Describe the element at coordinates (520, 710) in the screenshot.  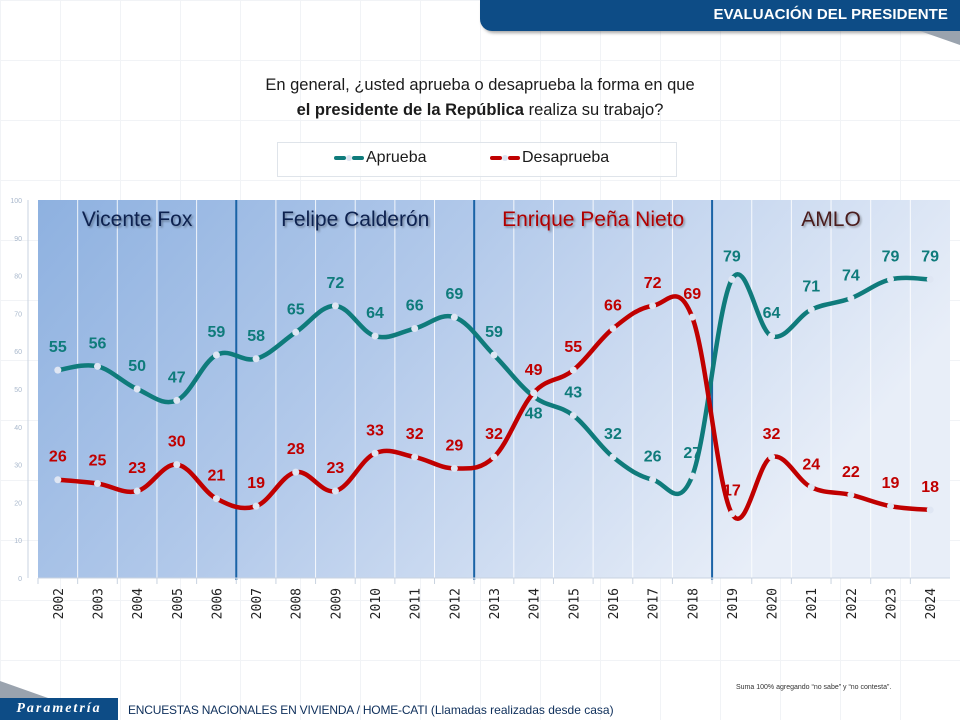
I see `footer-source-detail: (Llamadas realizadas desde casa)` at that location.